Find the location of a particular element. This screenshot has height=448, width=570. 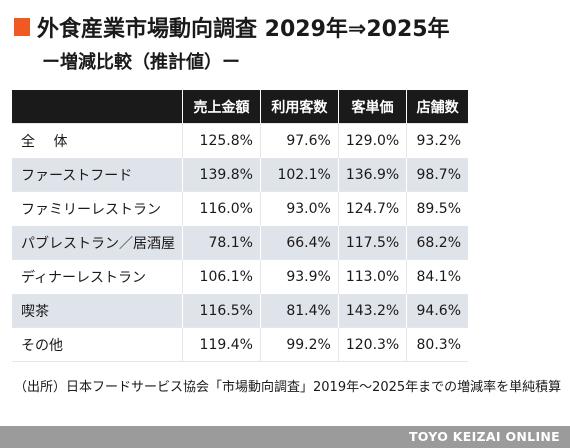

row-label: 喫茶 is located at coordinates (97, 310).